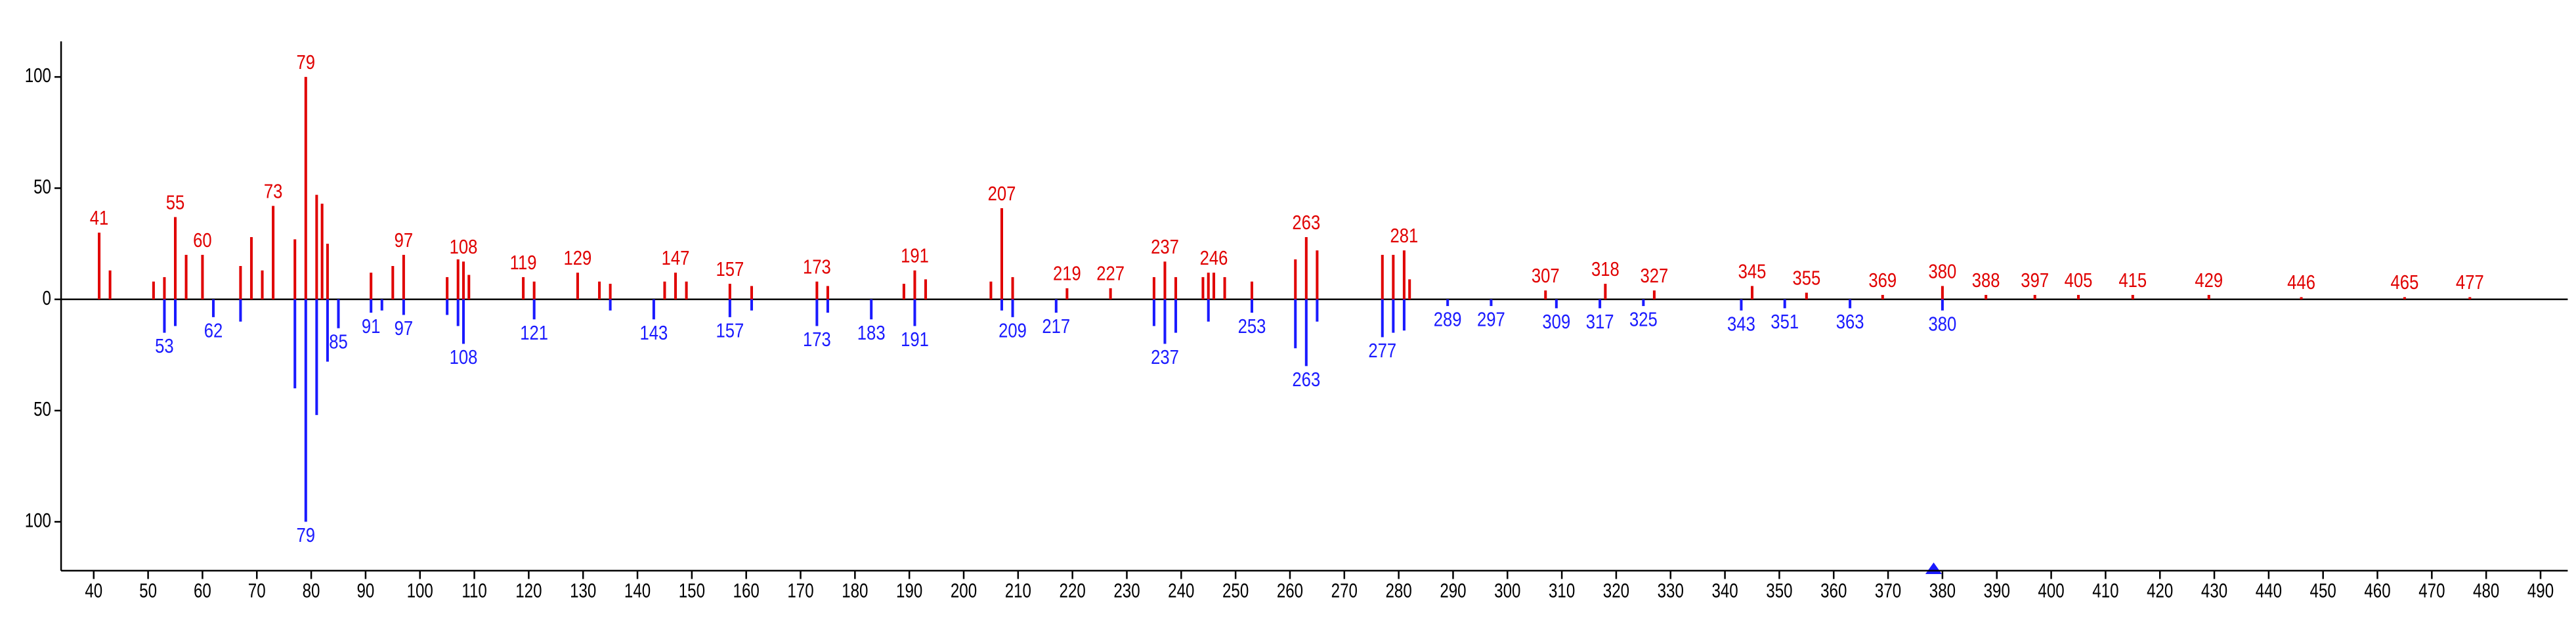 The height and width of the screenshot is (622, 2576). I want to click on peak-label: 355, so click(1806, 278).